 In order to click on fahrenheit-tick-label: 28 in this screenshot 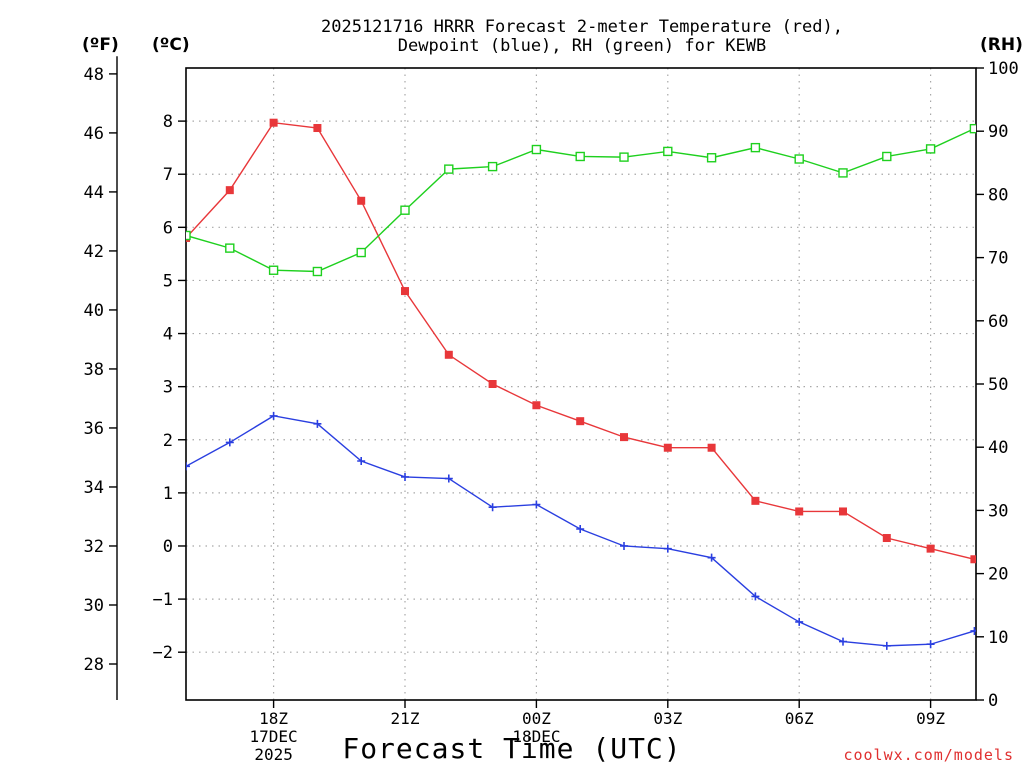, I will do `click(94, 665)`.